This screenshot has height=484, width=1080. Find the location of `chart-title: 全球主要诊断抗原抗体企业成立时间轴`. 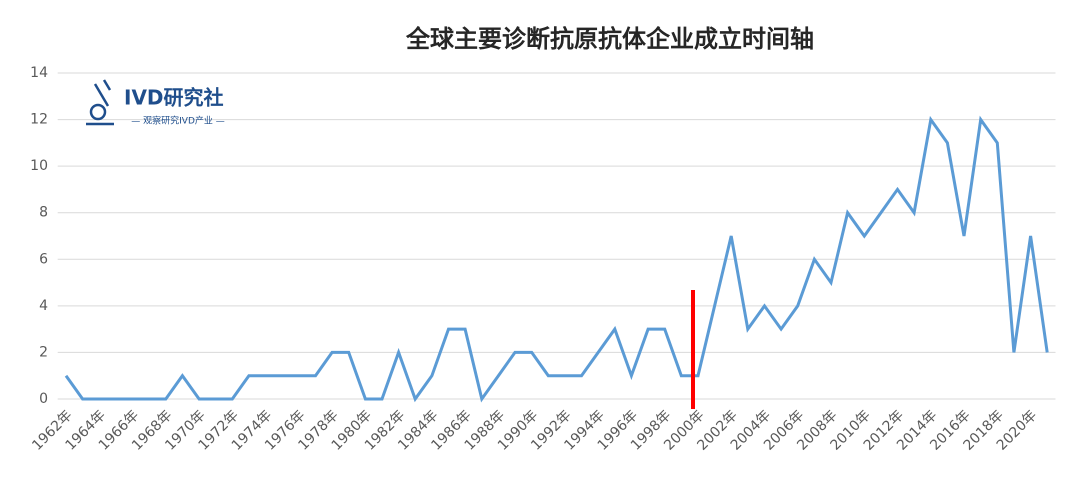

chart-title: 全球主要诊断抗原抗体企业成立时间轴 is located at coordinates (609, 39).